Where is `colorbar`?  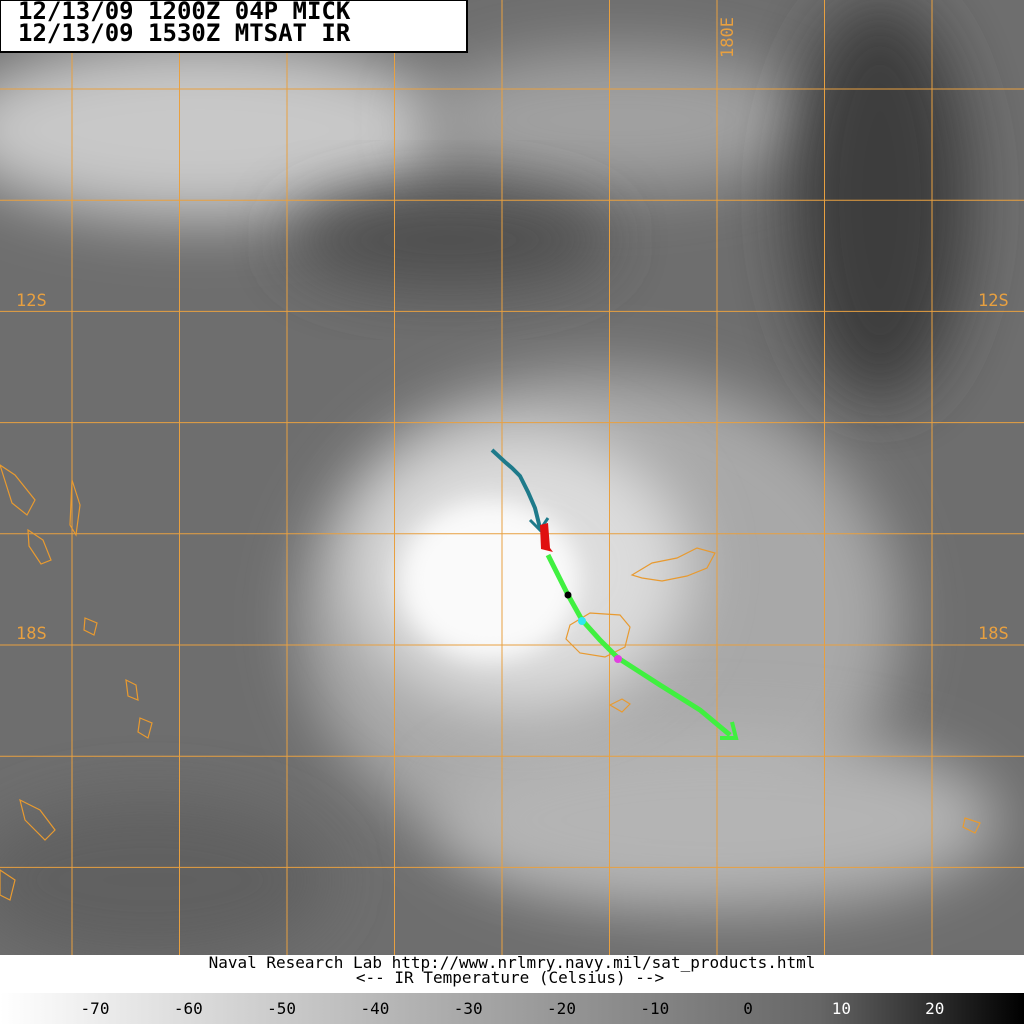 colorbar is located at coordinates (512, 1008).